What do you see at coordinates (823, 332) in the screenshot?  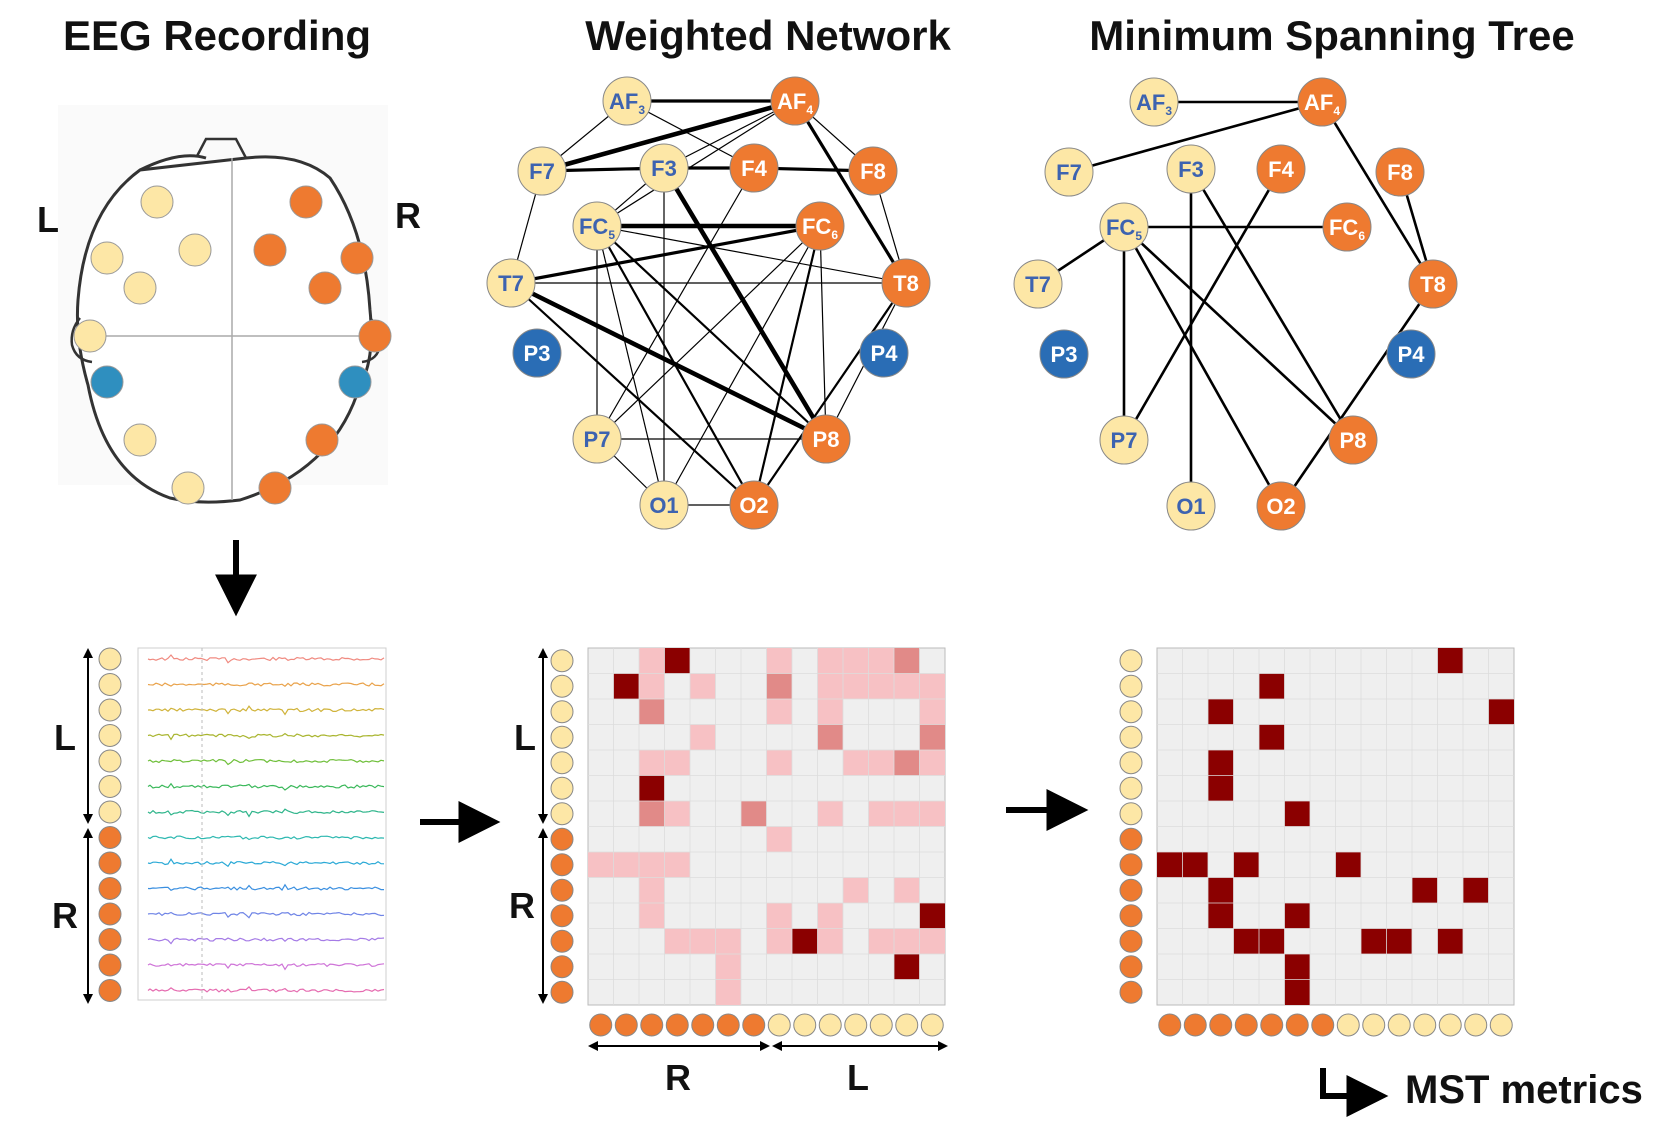 I see `edge-fc6-p8` at bounding box center [823, 332].